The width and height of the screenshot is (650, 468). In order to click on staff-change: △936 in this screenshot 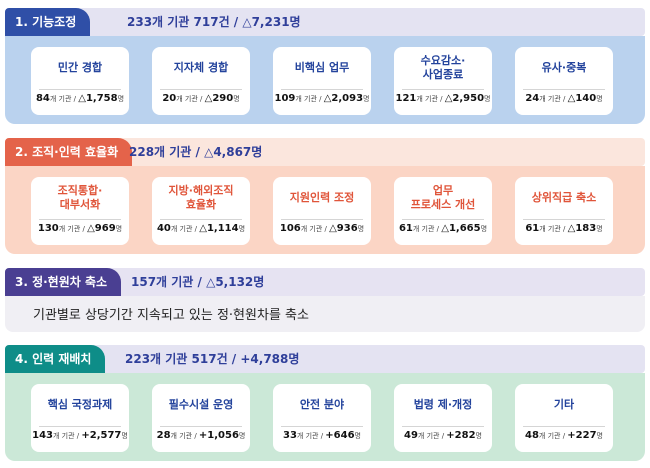, I will do `click(343, 228)`.